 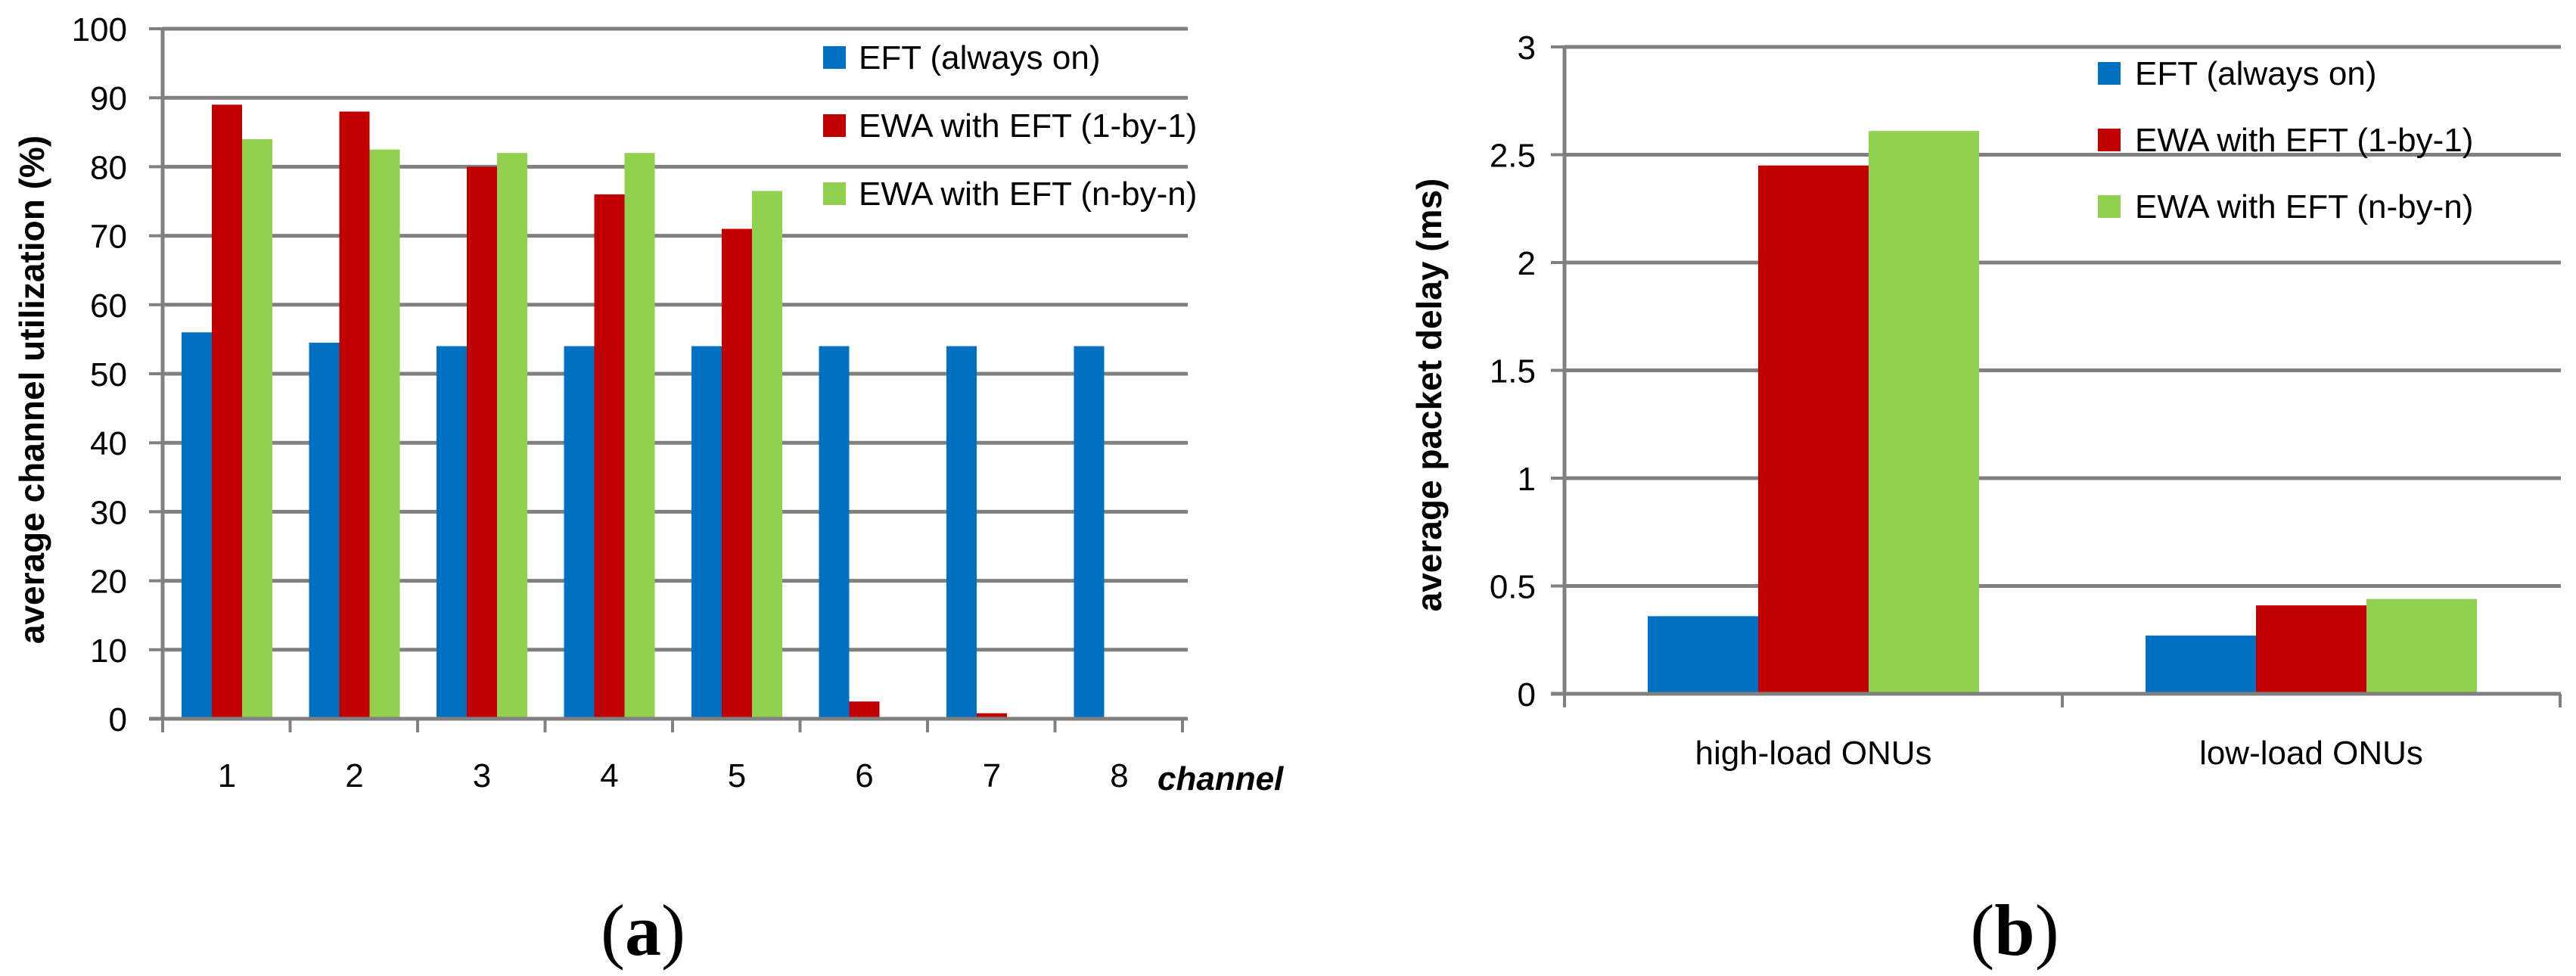 I want to click on panel-label-b-letter: b, so click(x=2014, y=931).